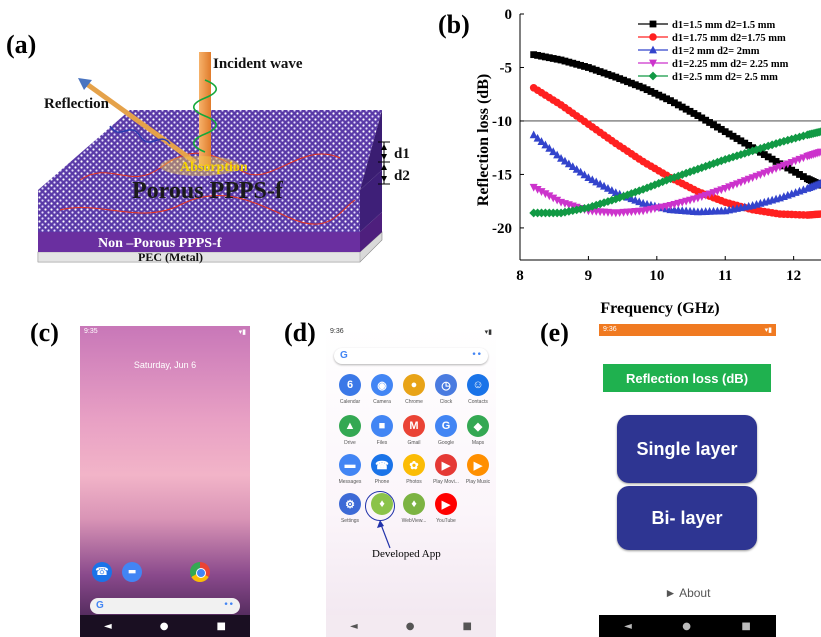 The width and height of the screenshot is (821, 637). Describe the element at coordinates (300, 332) in the screenshot. I see `panel-d-label: (d)` at that location.